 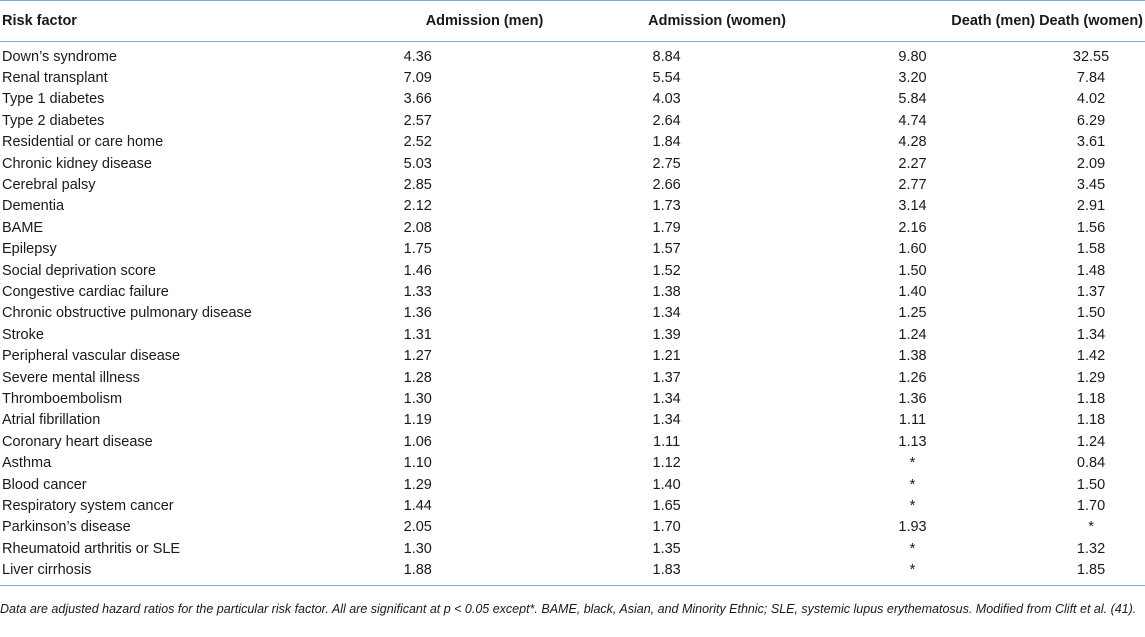 I want to click on cell-admission-men: 1.19, so click(x=417, y=420).